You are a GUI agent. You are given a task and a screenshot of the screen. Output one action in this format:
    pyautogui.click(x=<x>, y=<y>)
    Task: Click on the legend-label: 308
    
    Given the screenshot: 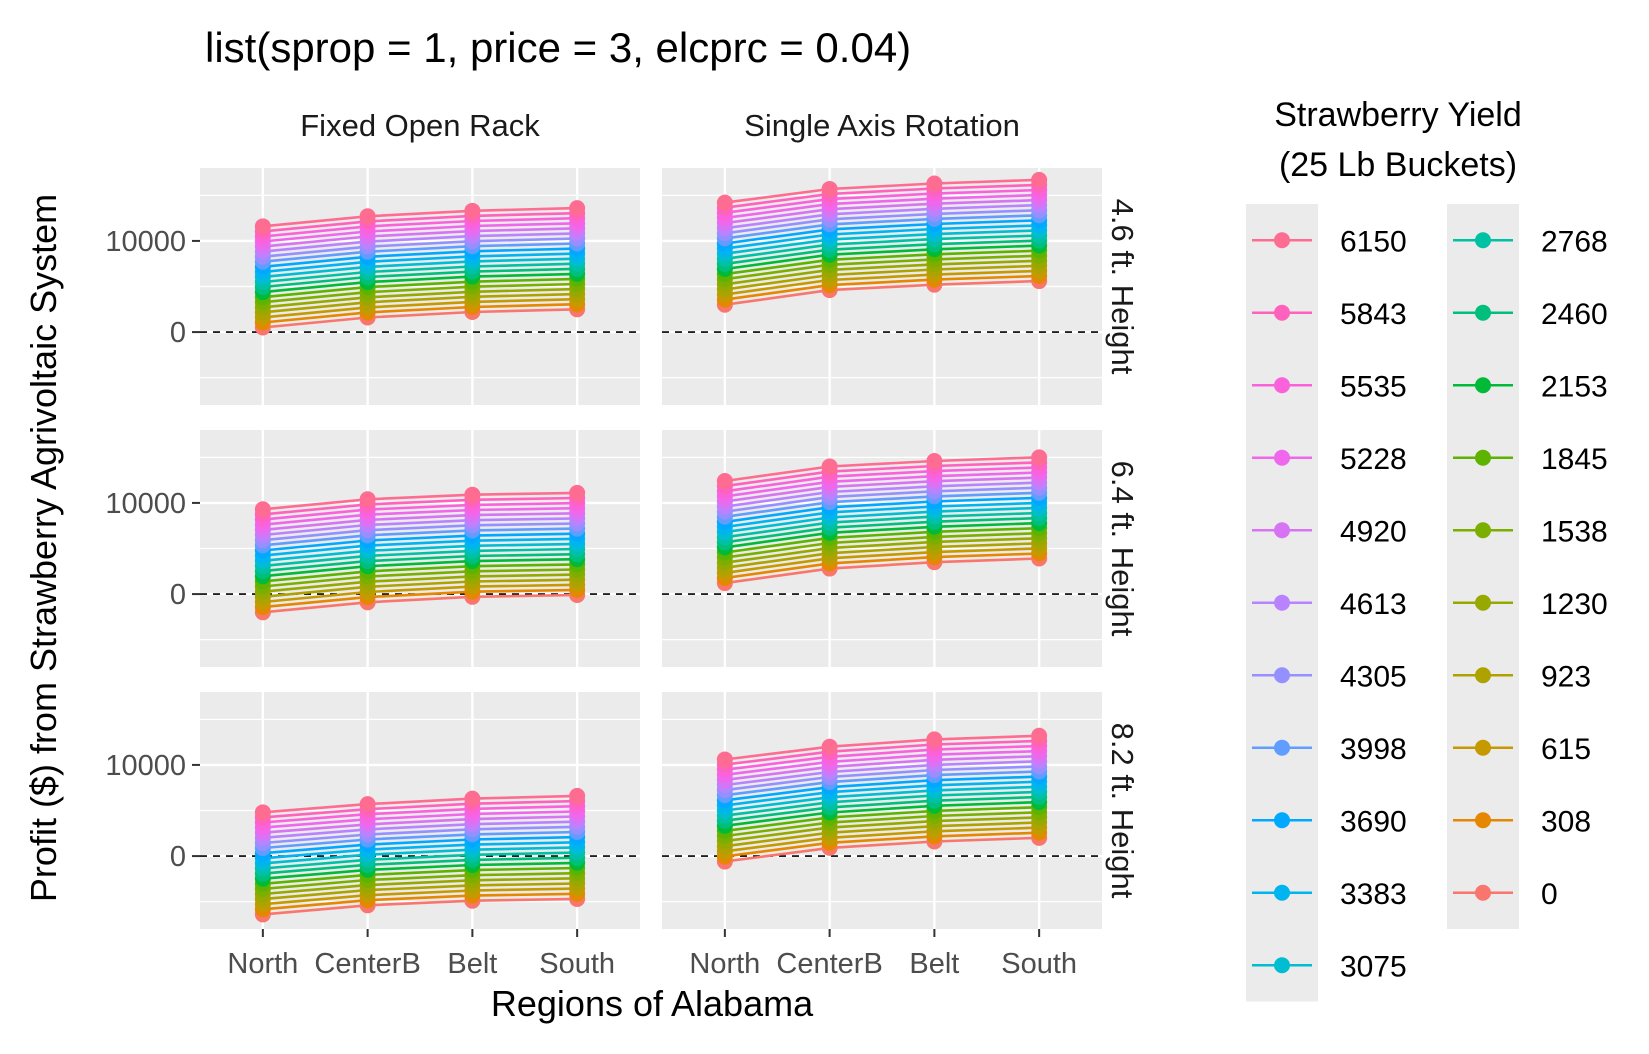 What is the action you would take?
    pyautogui.click(x=1566, y=821)
    